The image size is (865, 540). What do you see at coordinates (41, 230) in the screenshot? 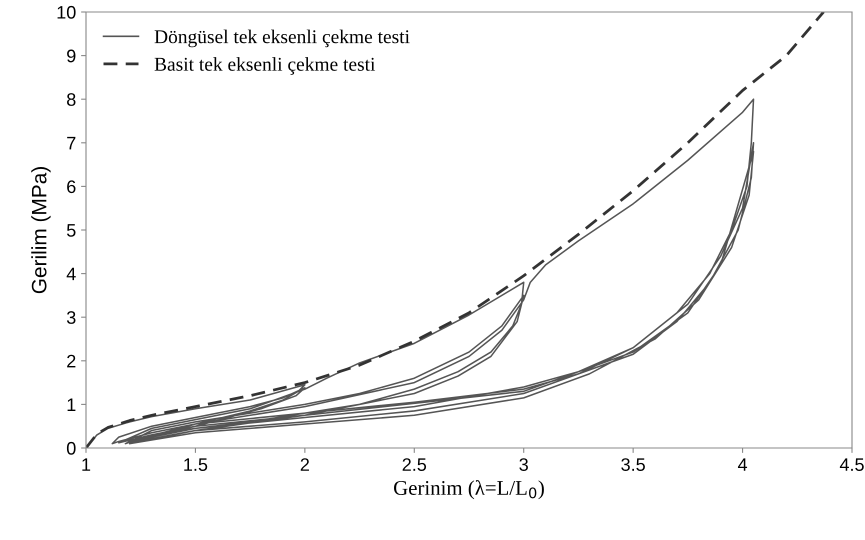
I see `y-axis-title: Gerilim (MPa)` at bounding box center [41, 230].